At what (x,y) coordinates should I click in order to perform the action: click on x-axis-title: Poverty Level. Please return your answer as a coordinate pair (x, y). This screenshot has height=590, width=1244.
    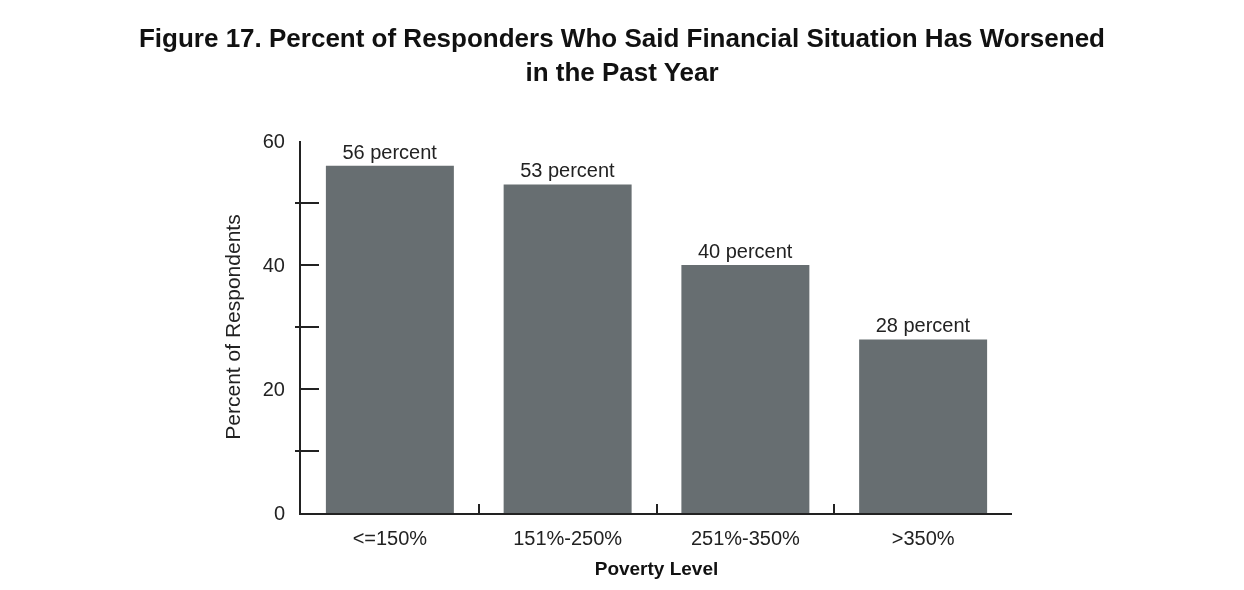
    Looking at the image, I should click on (656, 569).